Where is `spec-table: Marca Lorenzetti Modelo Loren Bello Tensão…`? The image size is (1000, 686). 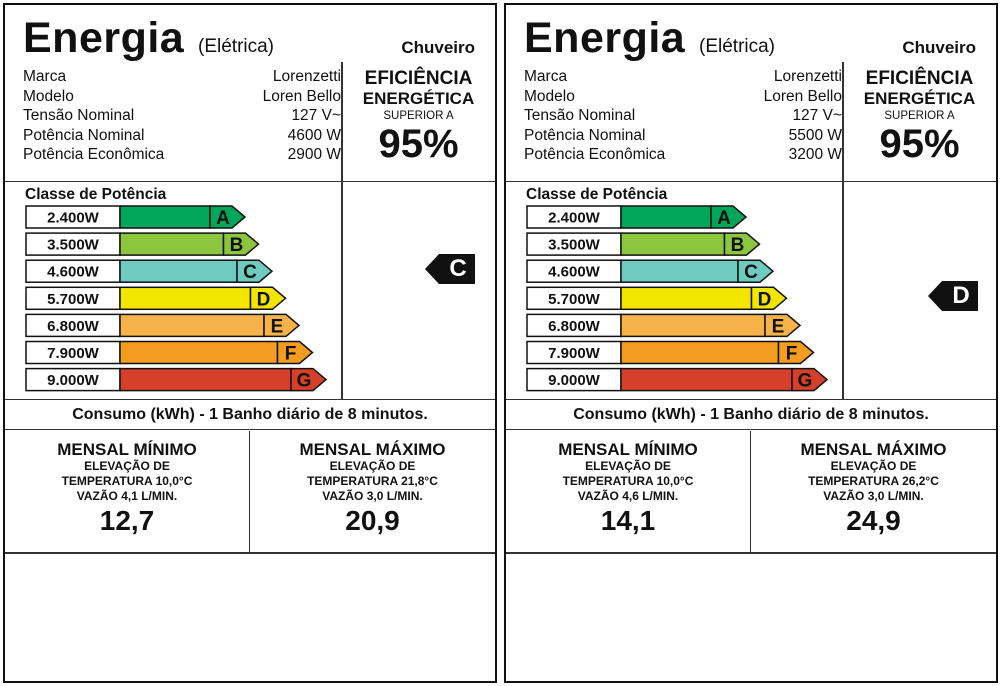
spec-table: Marca Lorenzetti Modelo Loren Bello Tensão… is located at coordinates (182, 116).